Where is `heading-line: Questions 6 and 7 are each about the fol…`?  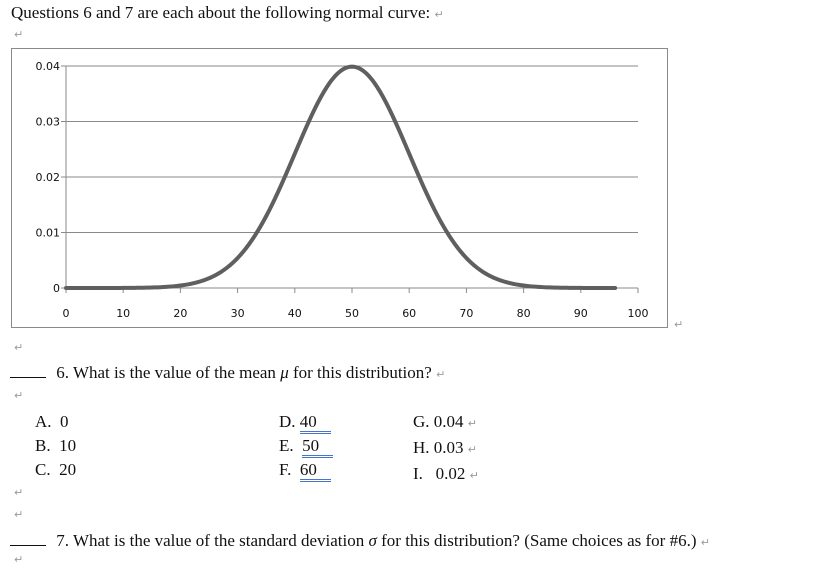
heading-line: Questions 6 and 7 are each about the fol… is located at coordinates (227, 13).